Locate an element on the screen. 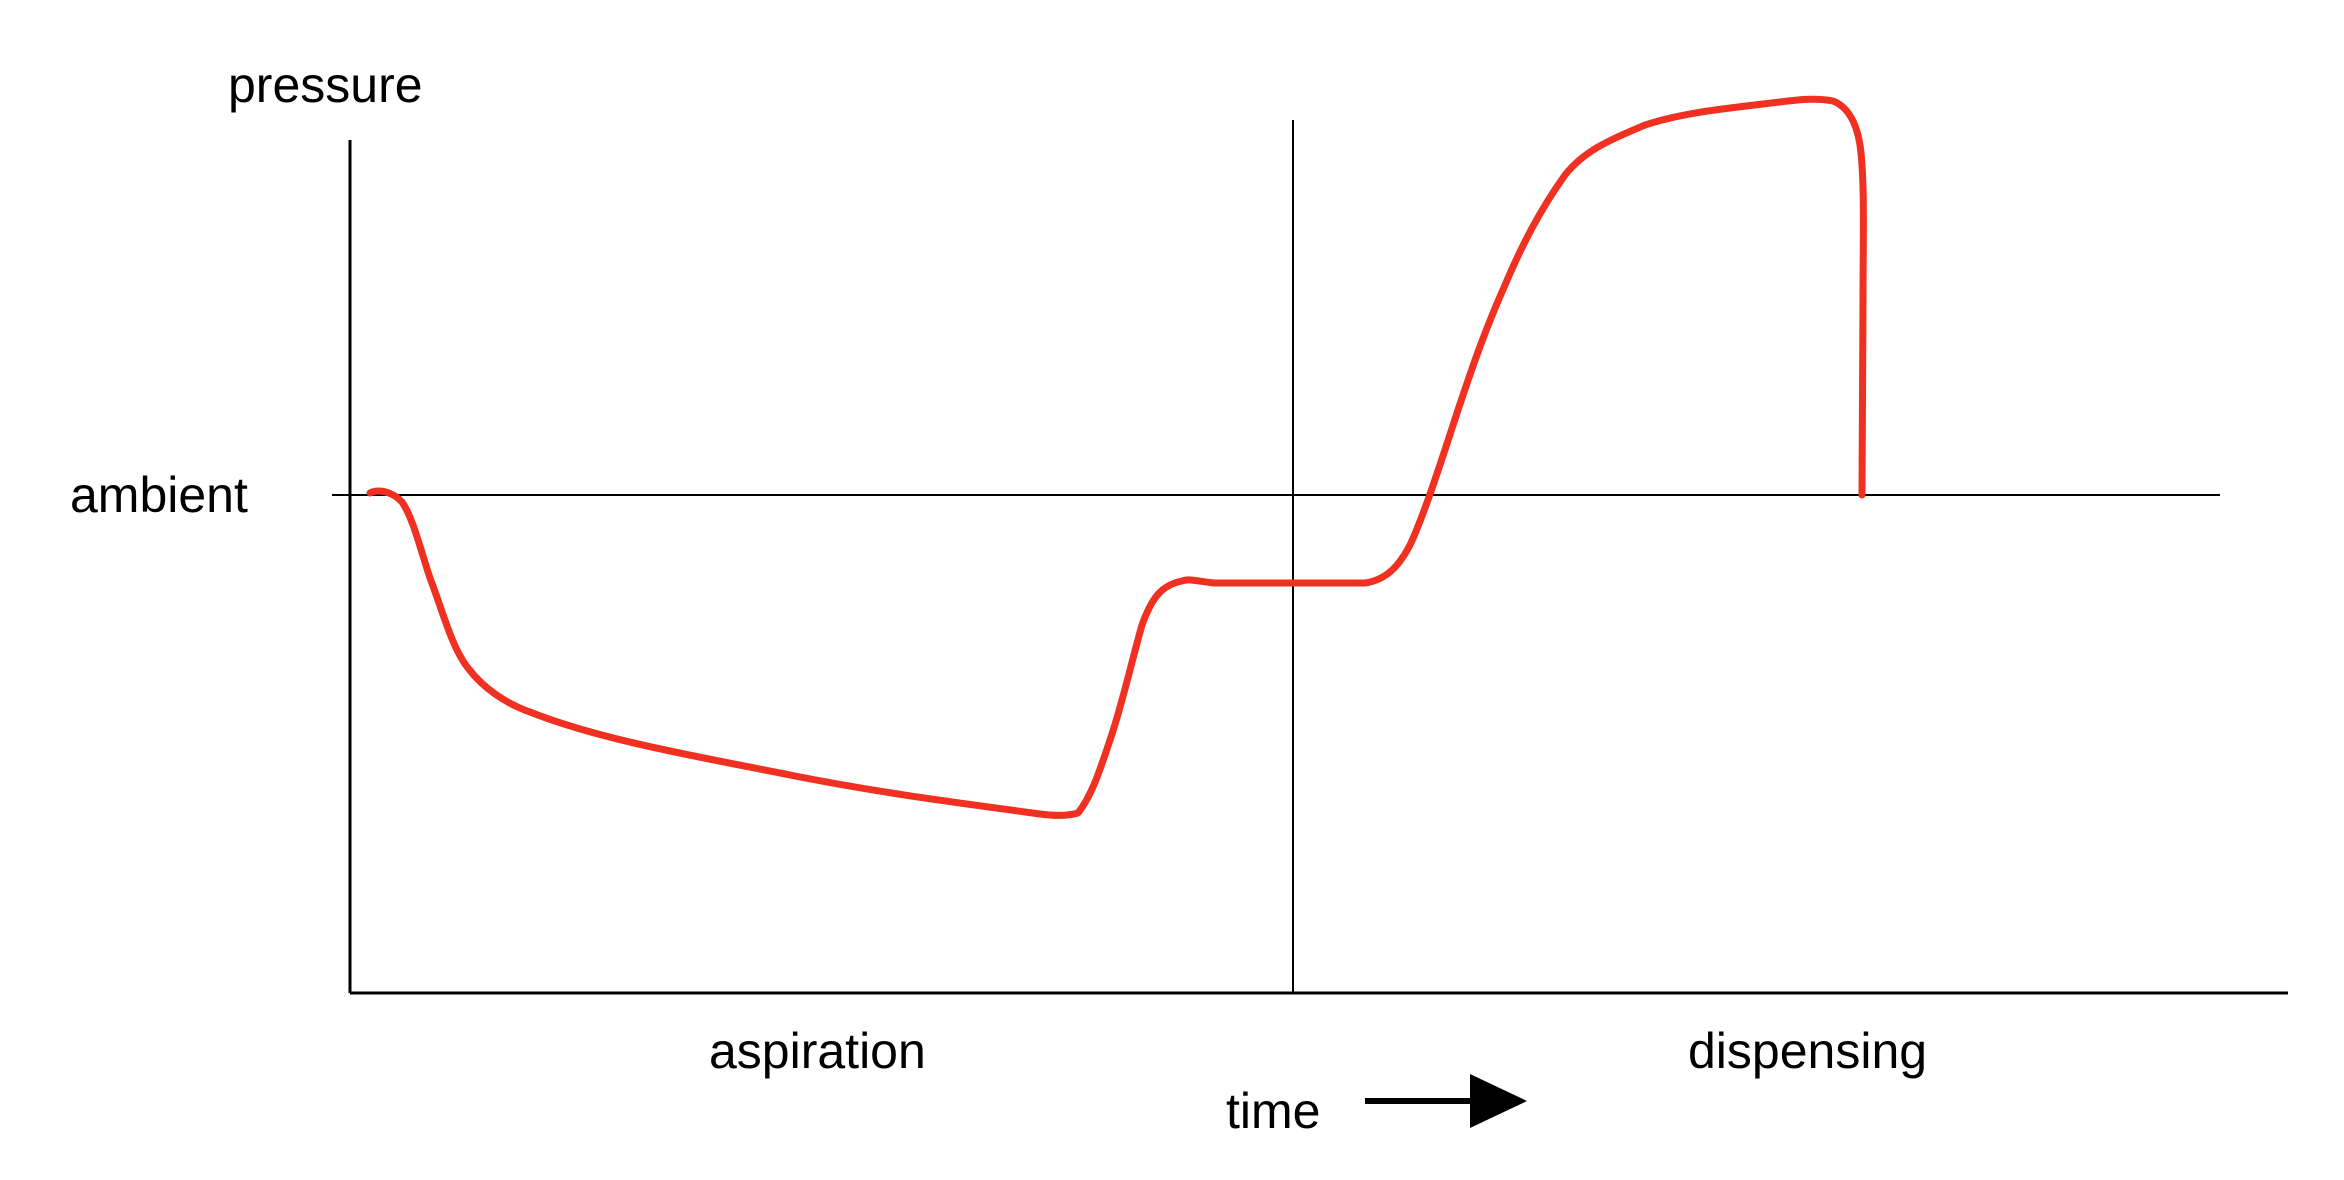 This screenshot has width=2344, height=1180. dispensing-label: dispensing is located at coordinates (1807, 1051).